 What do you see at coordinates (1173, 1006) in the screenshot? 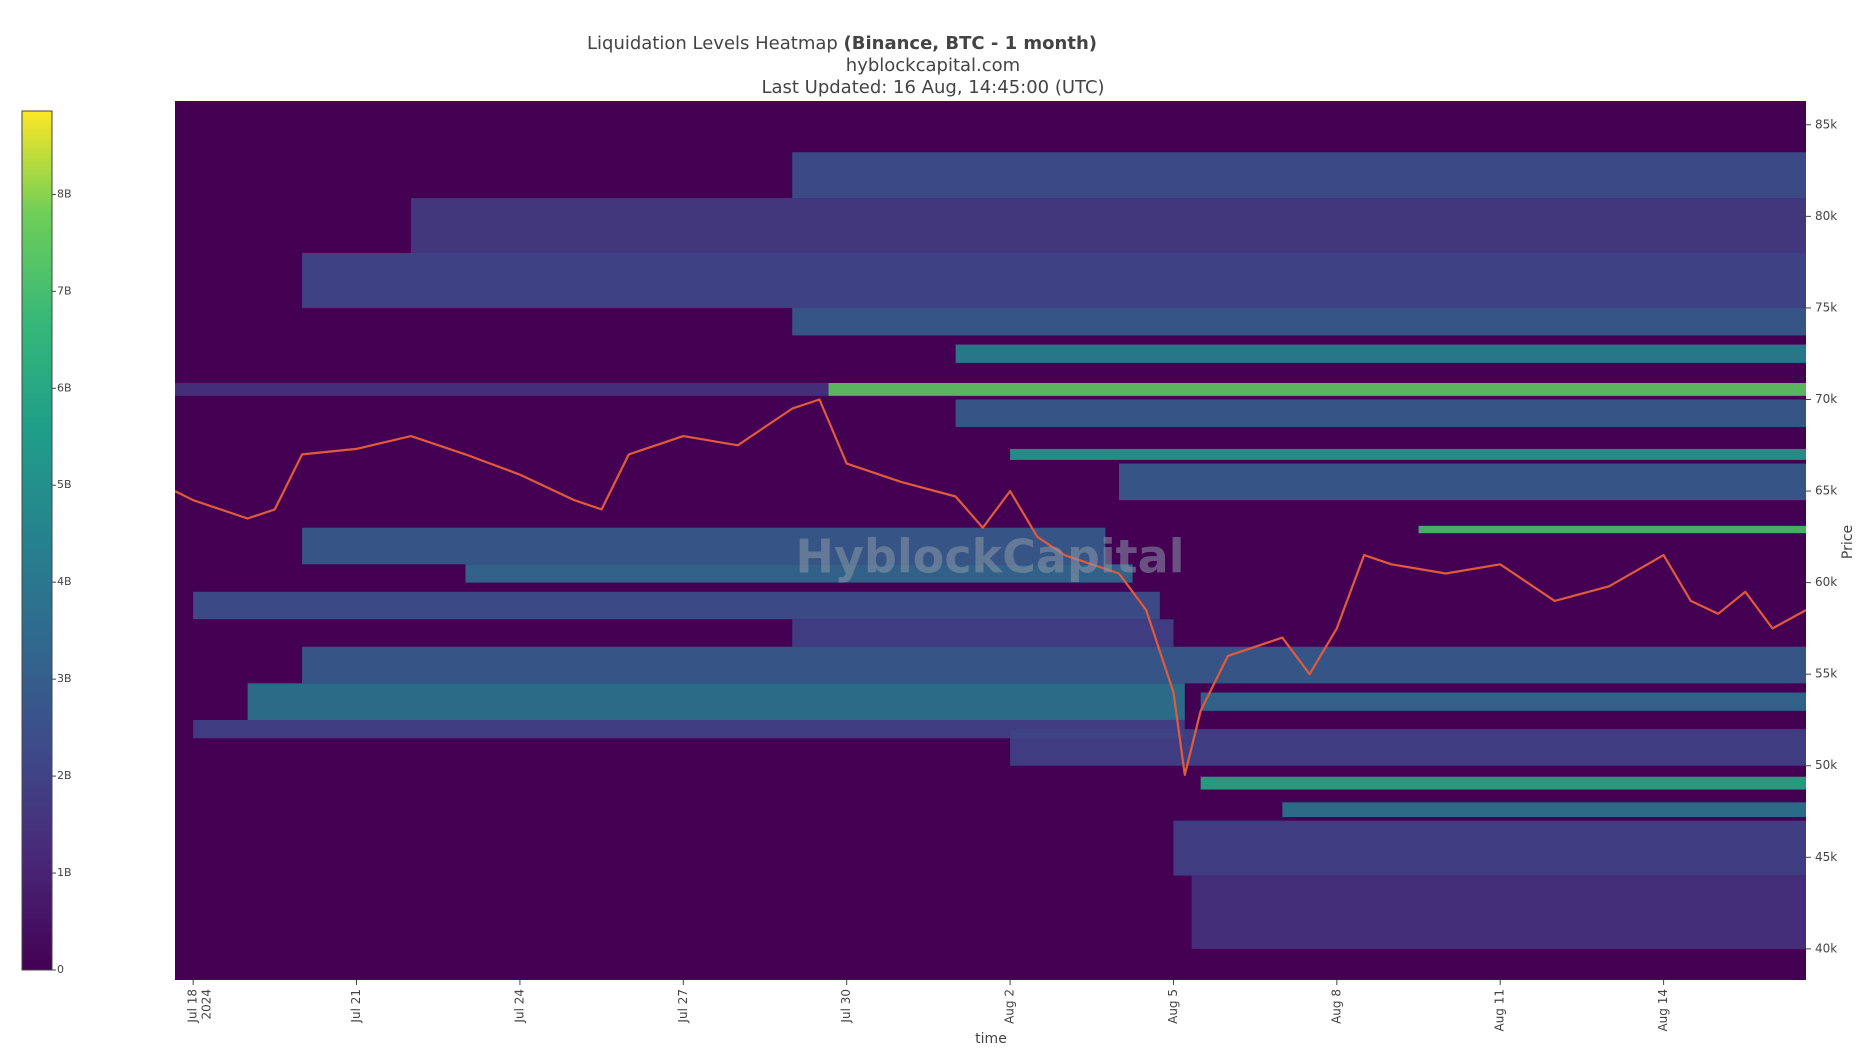
I see `x-tick-label: Aug 5` at bounding box center [1173, 1006].